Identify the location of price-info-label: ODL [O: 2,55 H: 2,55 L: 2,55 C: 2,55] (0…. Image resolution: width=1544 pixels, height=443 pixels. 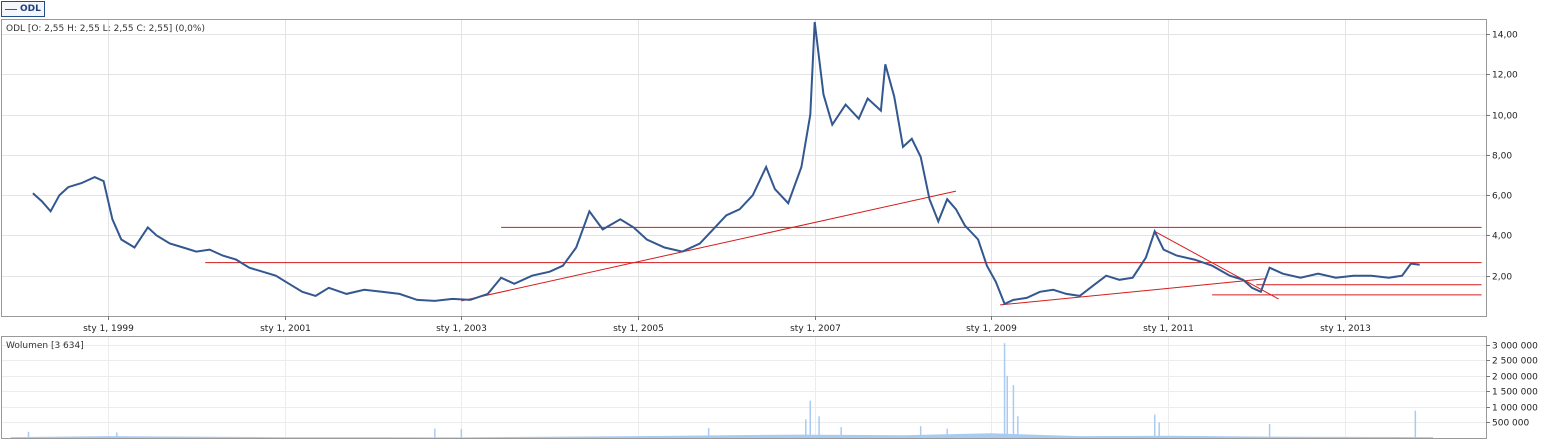
(105, 29).